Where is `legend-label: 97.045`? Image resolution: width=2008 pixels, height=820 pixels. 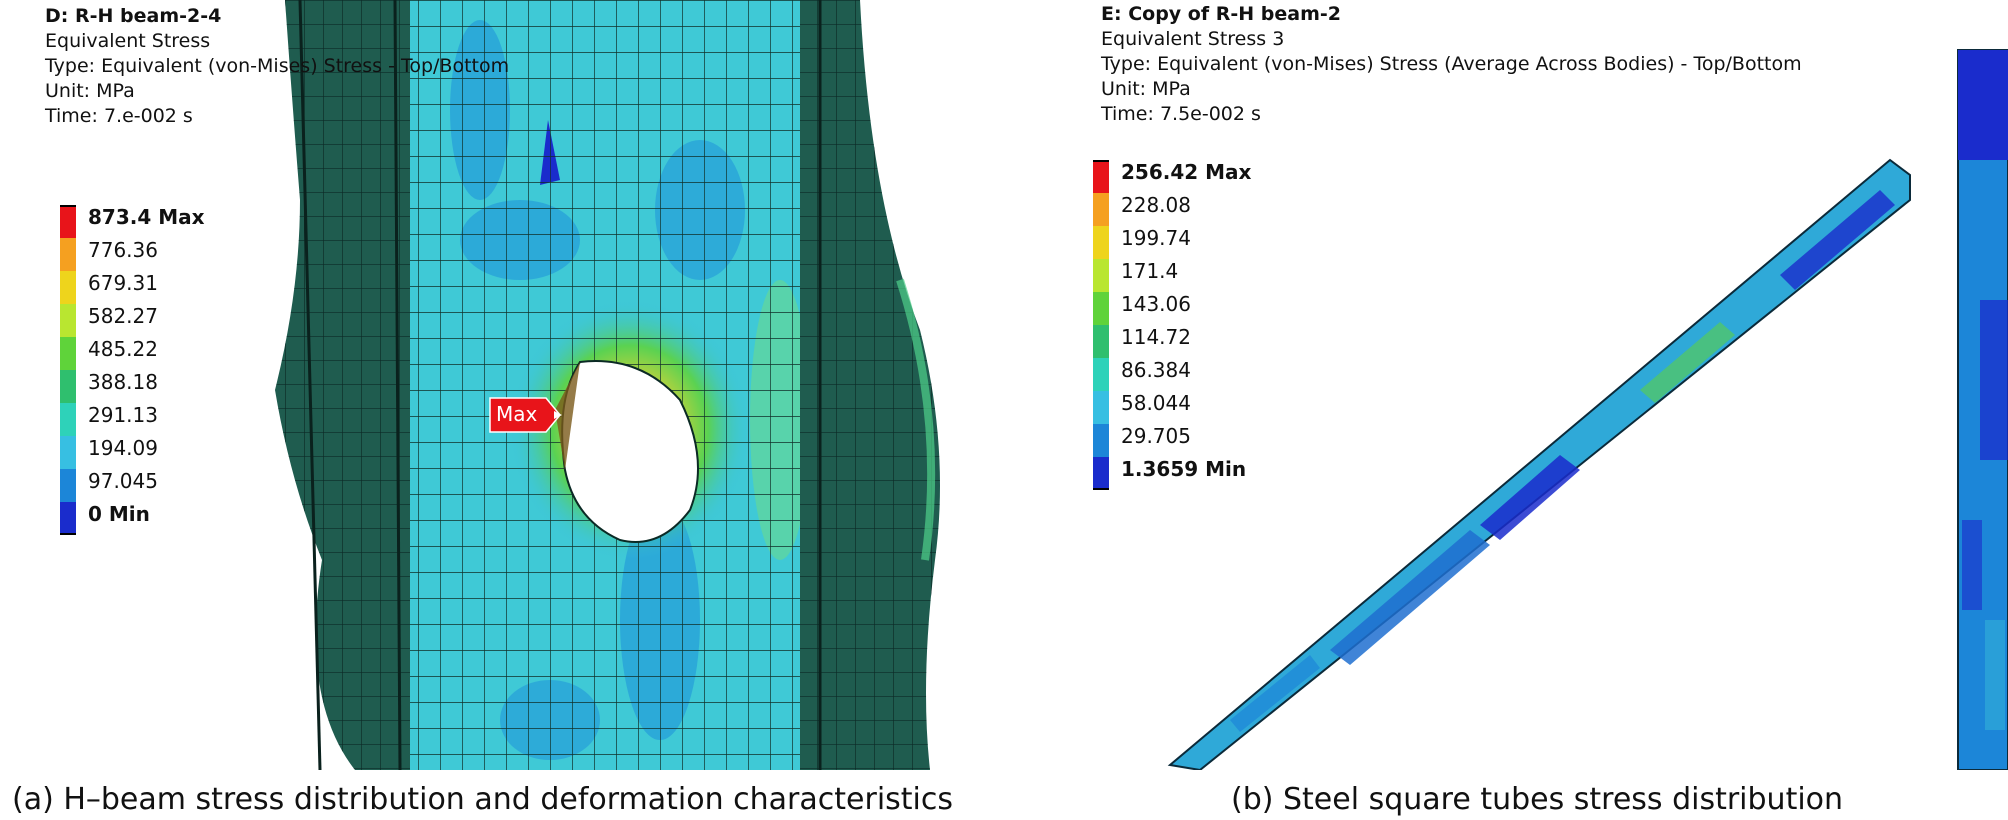
legend-label: 97.045 is located at coordinates (123, 481).